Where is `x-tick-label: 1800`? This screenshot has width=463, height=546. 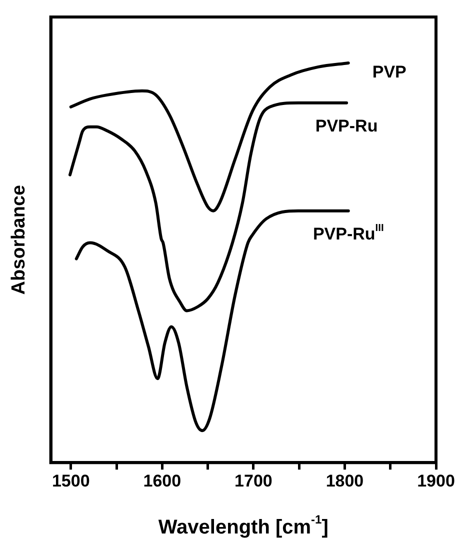
x-tick-label: 1800 is located at coordinates (345, 480).